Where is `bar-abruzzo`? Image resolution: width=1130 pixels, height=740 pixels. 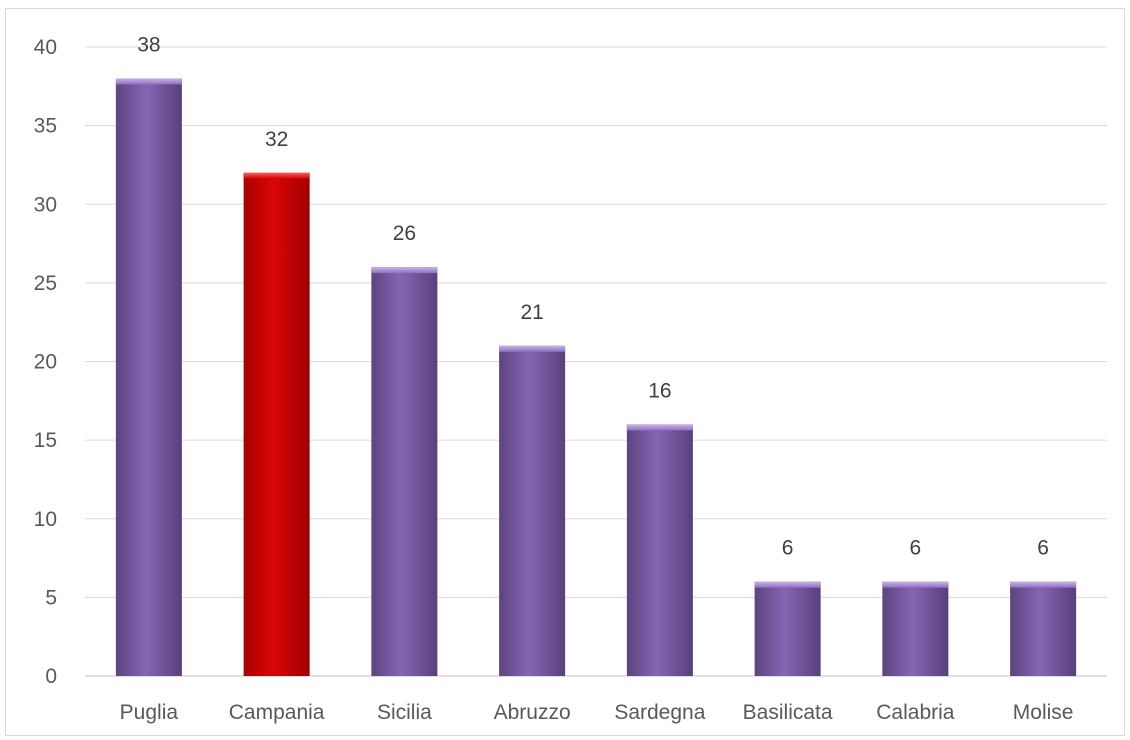
bar-abruzzo is located at coordinates (532, 510).